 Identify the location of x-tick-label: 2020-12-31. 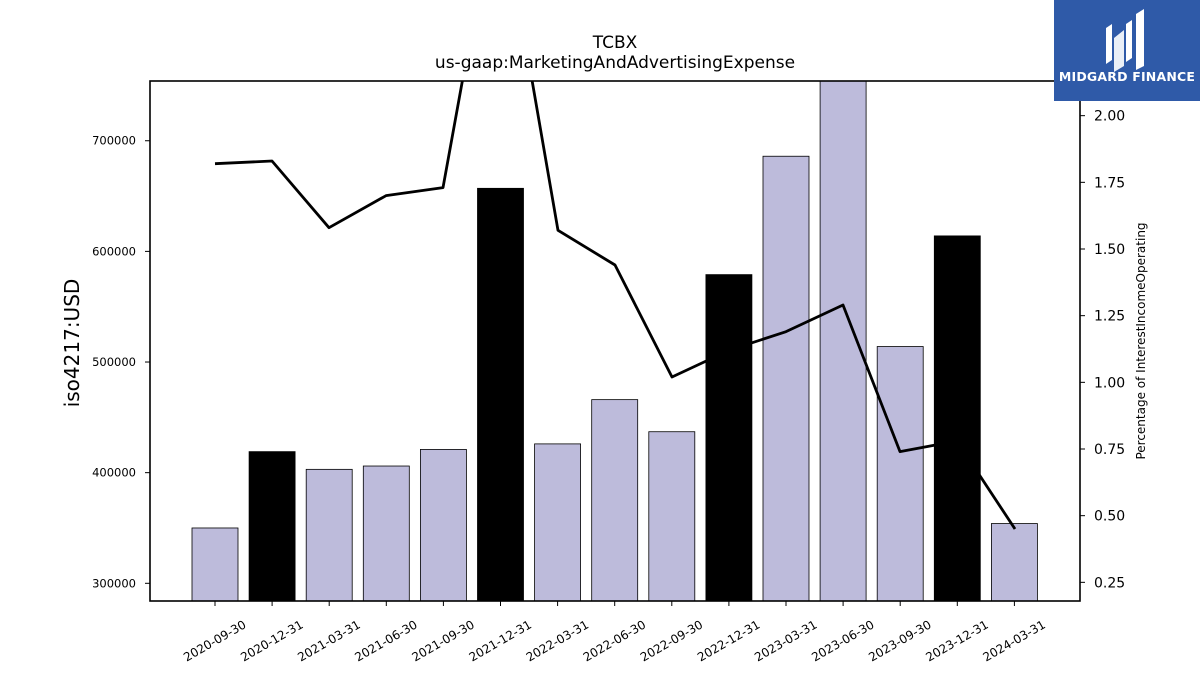
(271, 640).